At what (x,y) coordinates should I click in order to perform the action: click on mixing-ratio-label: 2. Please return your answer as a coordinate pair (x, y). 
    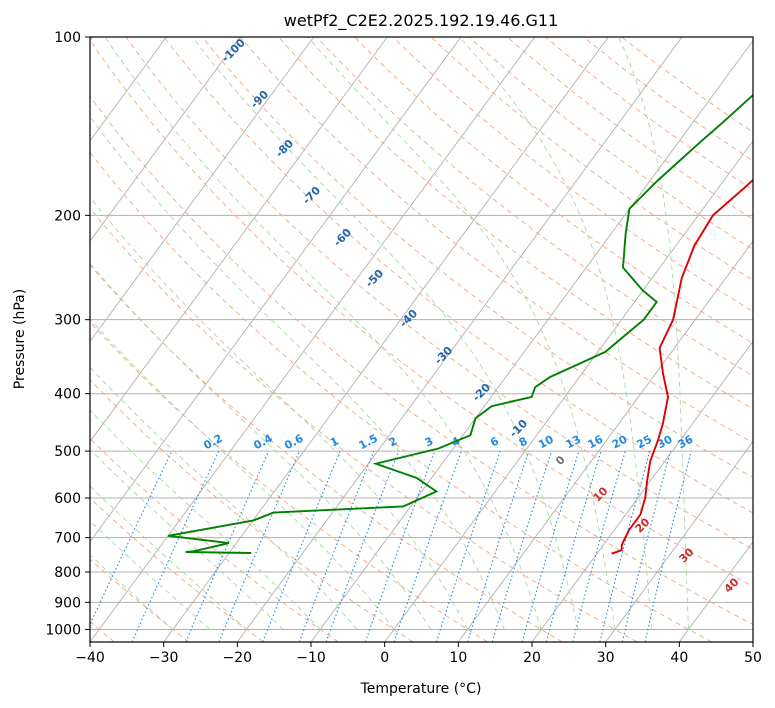
    Looking at the image, I should click on (393, 441).